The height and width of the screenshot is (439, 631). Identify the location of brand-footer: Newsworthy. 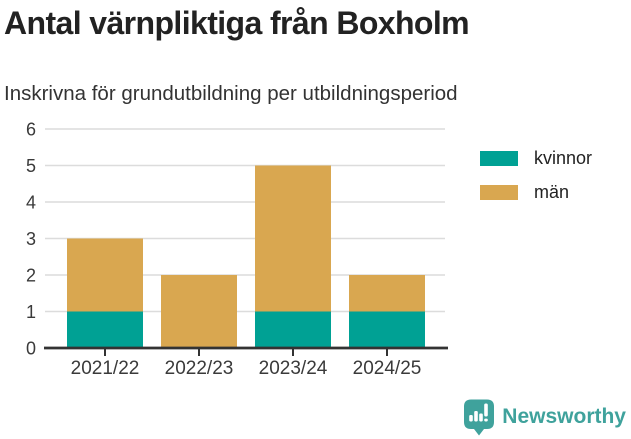
(544, 417).